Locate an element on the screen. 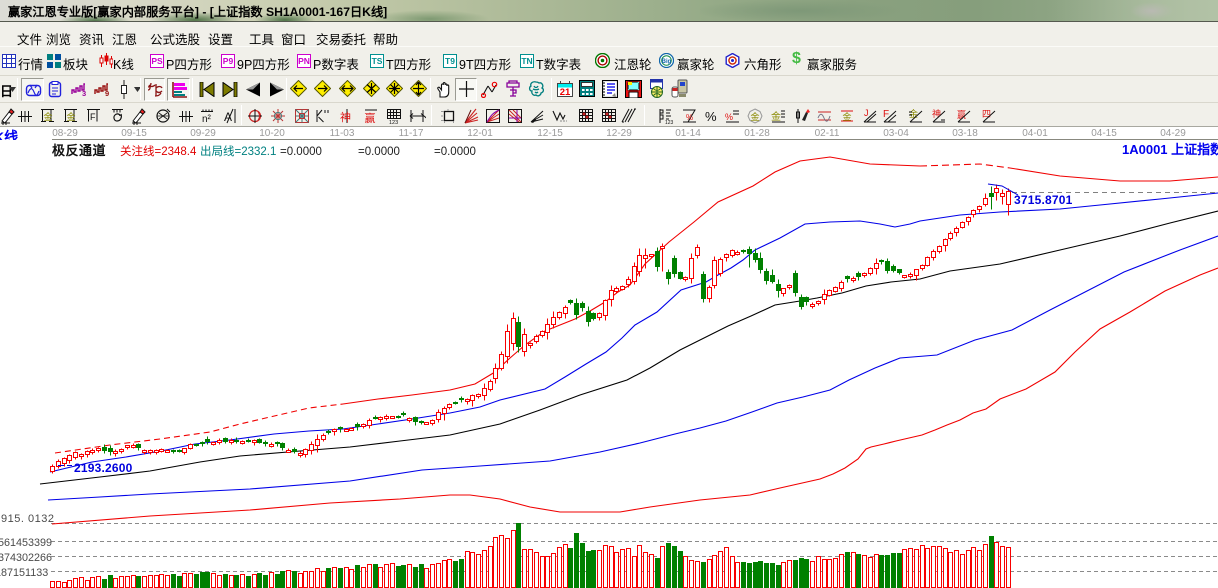 This screenshot has width=1218, height=588. svg-text: Big is located at coordinates (667, 62).